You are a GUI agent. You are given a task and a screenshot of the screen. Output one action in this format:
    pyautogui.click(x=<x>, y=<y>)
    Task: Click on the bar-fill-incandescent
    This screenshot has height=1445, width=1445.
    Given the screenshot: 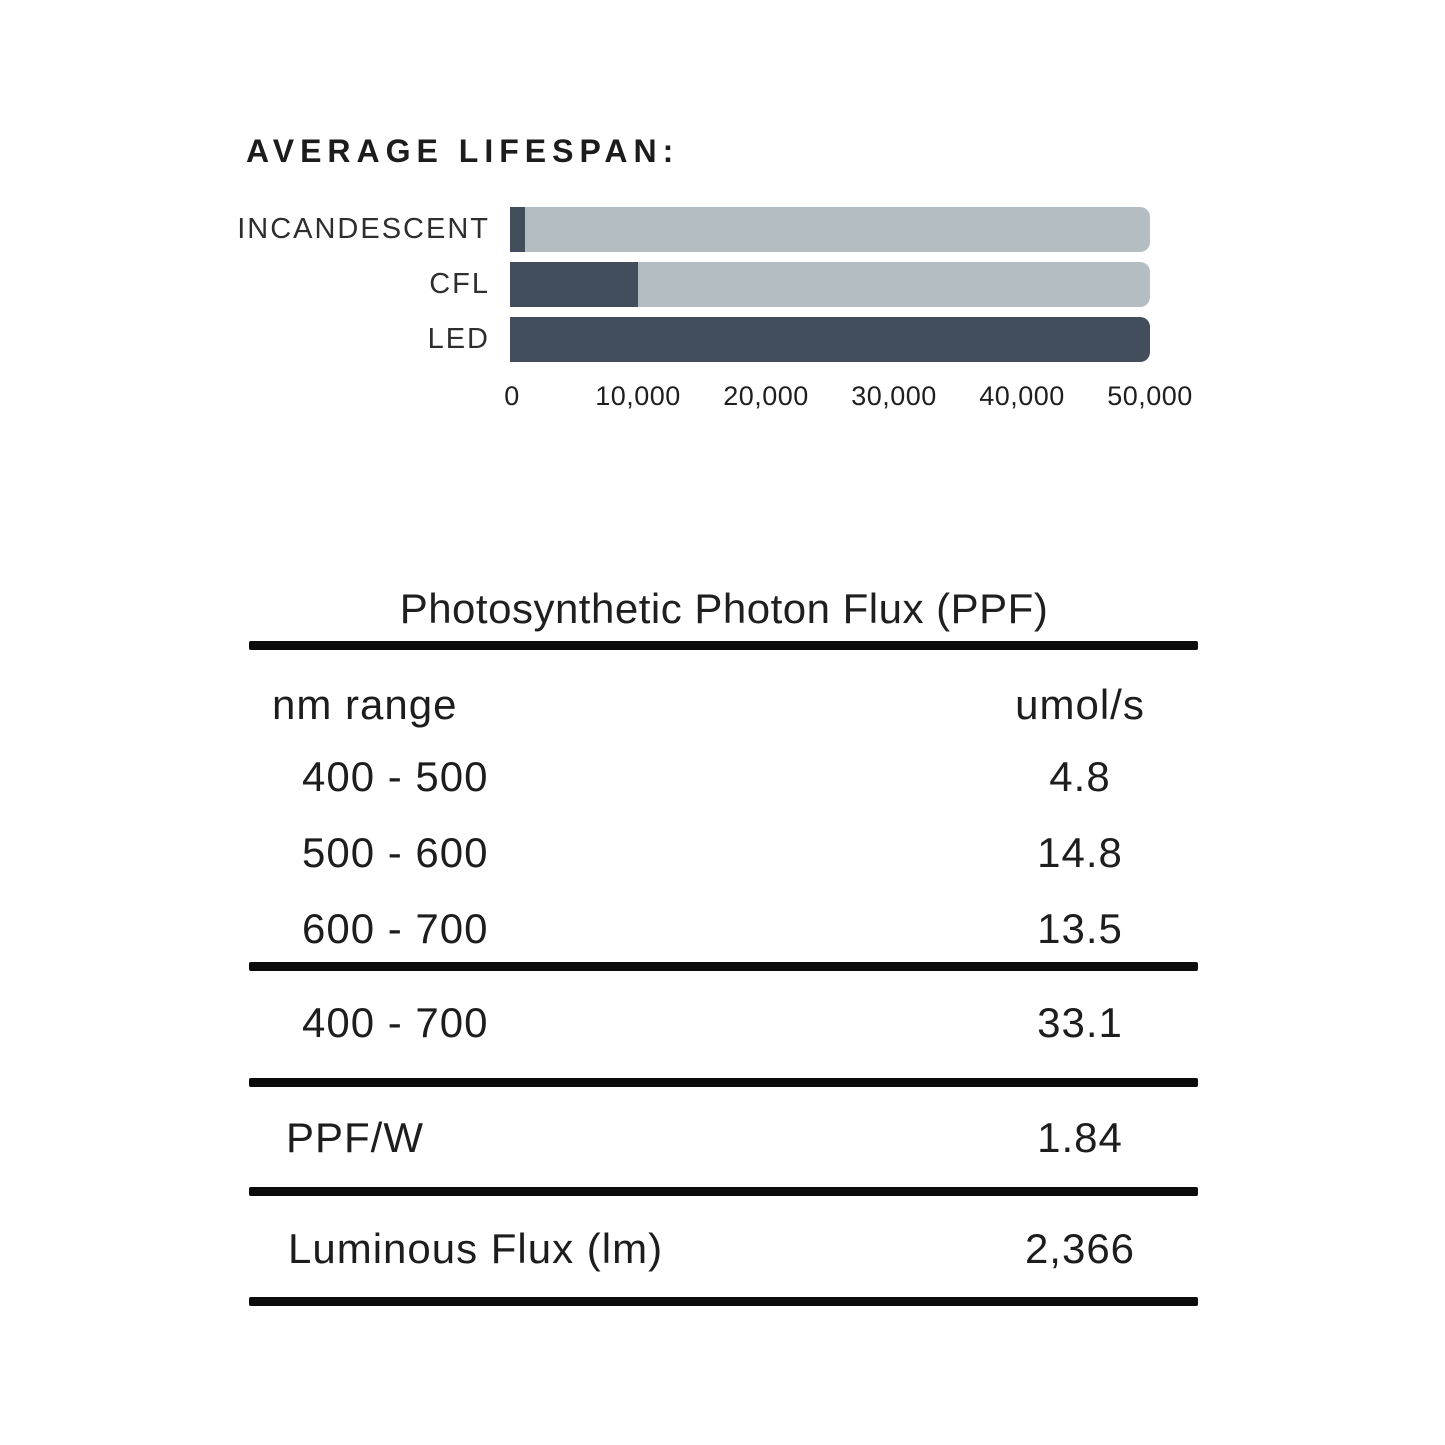 What is the action you would take?
    pyautogui.click(x=518, y=229)
    